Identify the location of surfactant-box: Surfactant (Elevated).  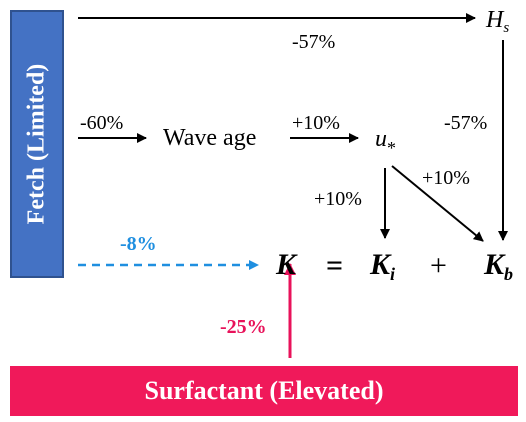
(264, 391).